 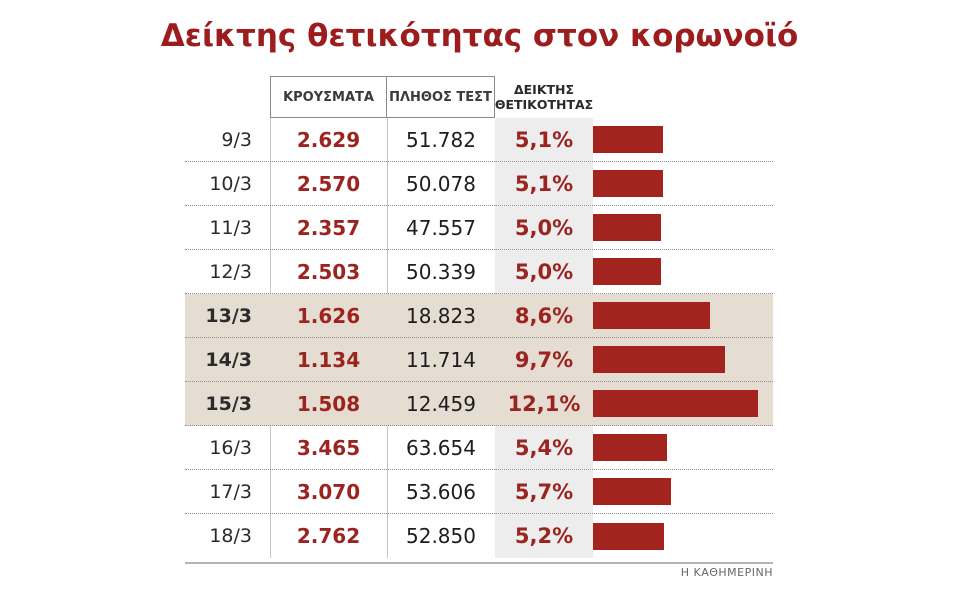 What do you see at coordinates (726, 572) in the screenshot?
I see `source-label: Η ΚΑΘΗΜΕΡΙΝΗ` at bounding box center [726, 572].